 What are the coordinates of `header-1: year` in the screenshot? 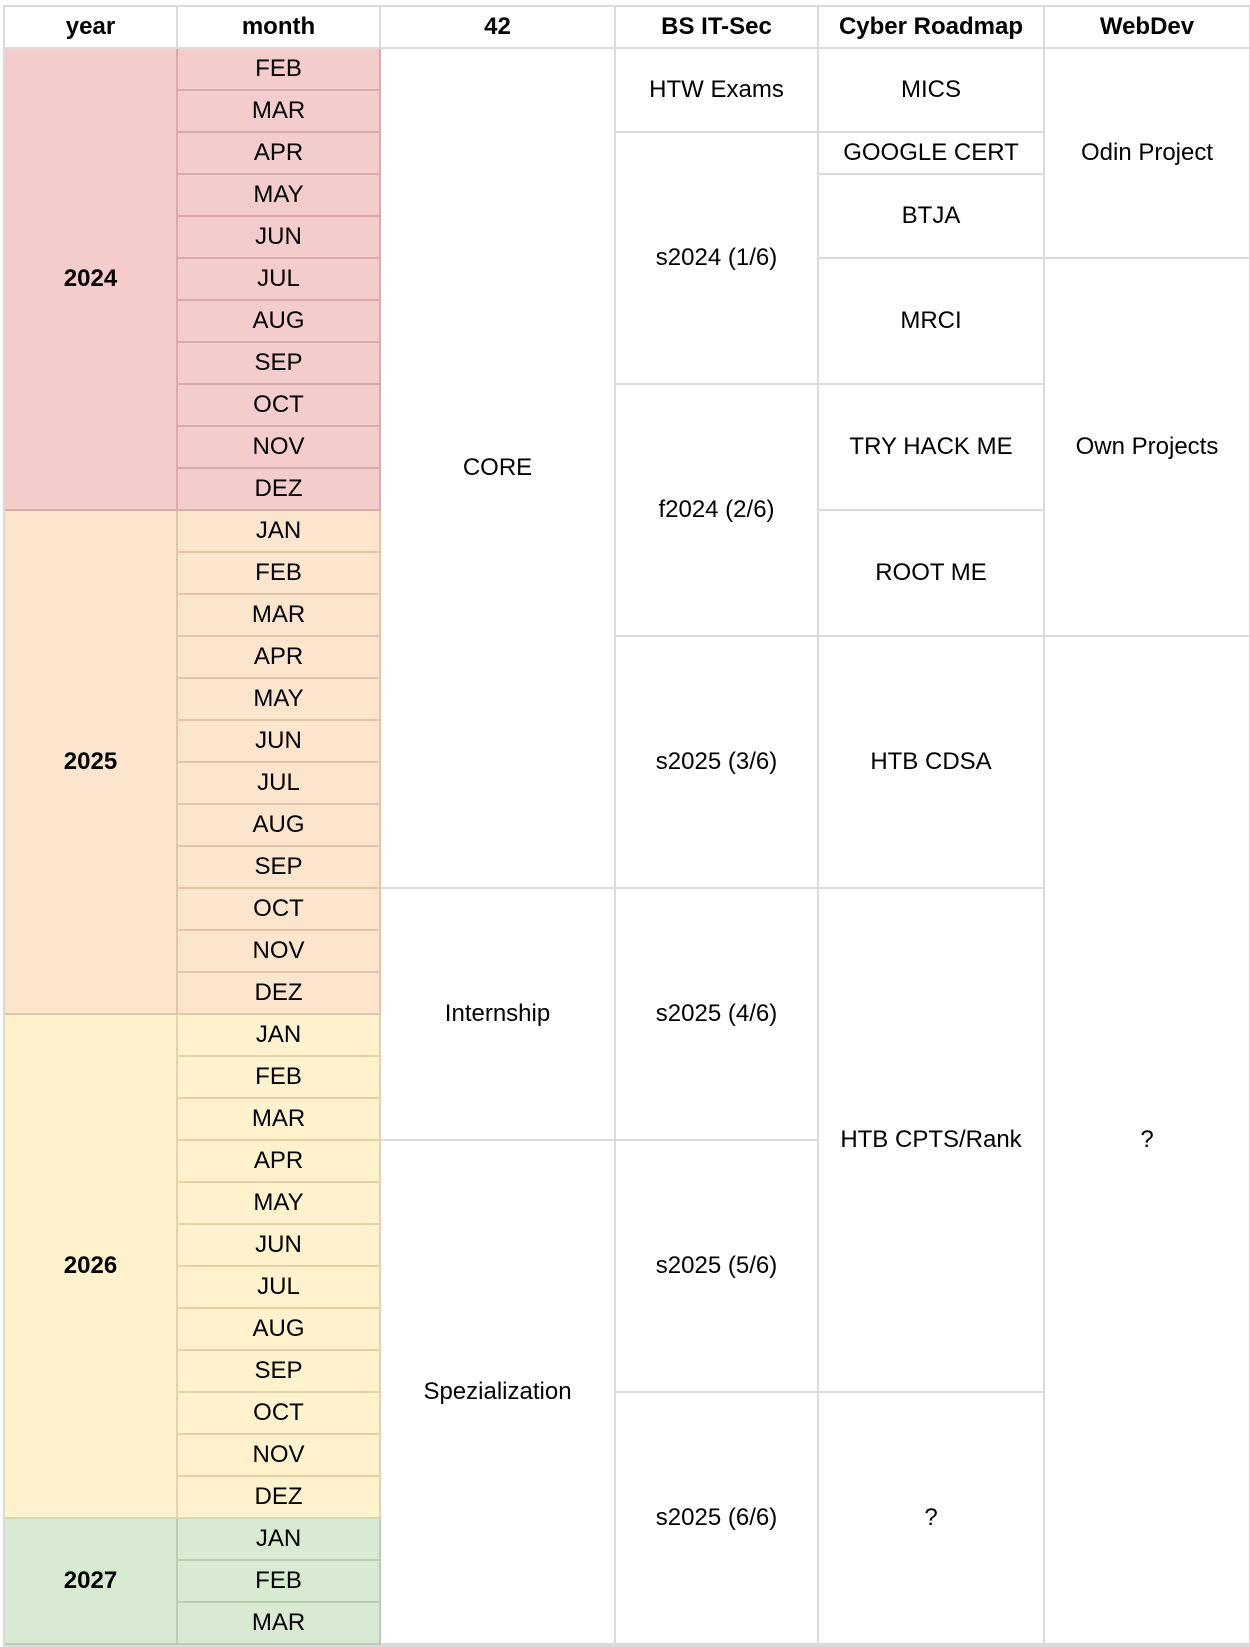 It's located at (91, 28).